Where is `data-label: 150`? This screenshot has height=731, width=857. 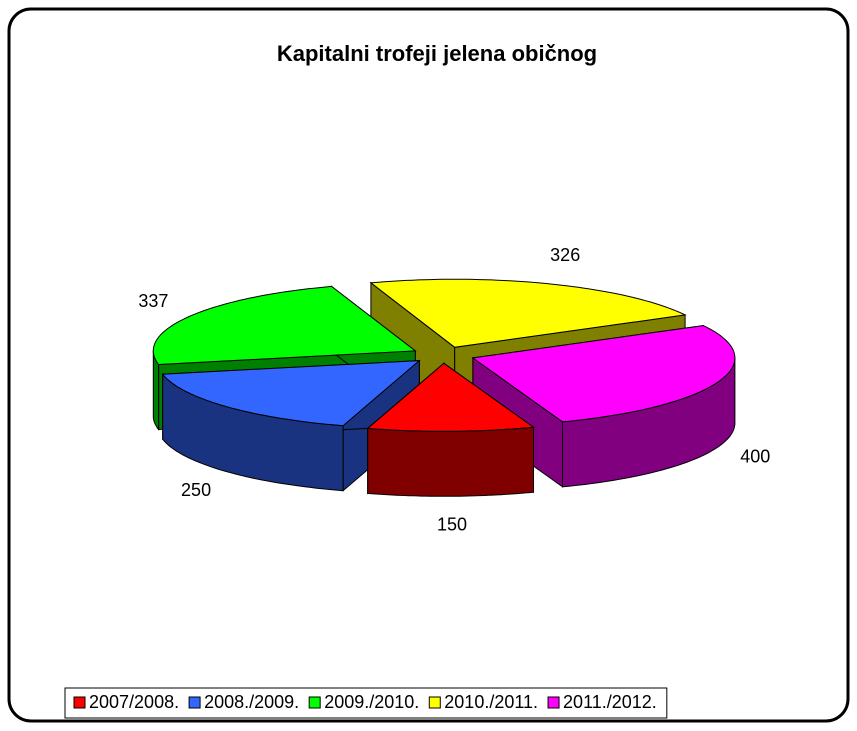
data-label: 150 is located at coordinates (452, 525).